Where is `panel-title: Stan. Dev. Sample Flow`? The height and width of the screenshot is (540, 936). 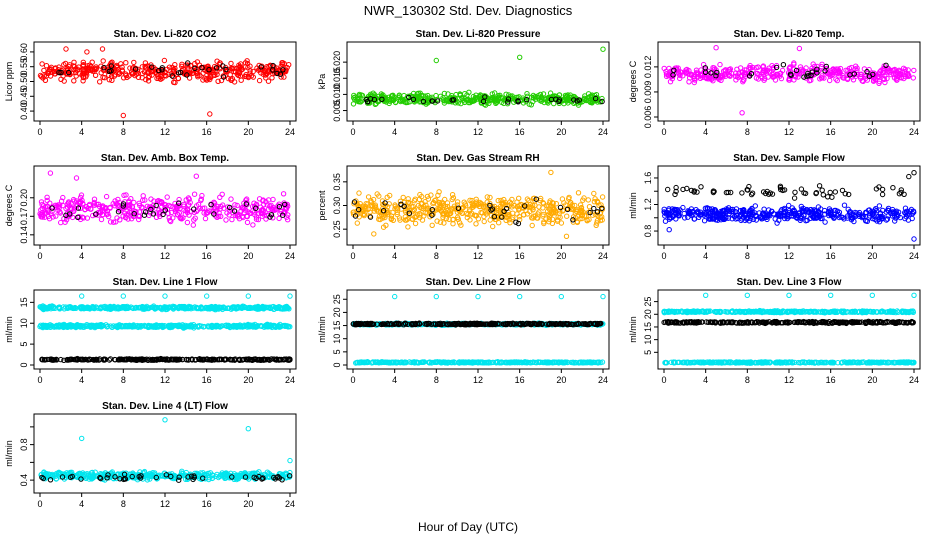 panel-title: Stan. Dev. Sample Flow is located at coordinates (789, 158).